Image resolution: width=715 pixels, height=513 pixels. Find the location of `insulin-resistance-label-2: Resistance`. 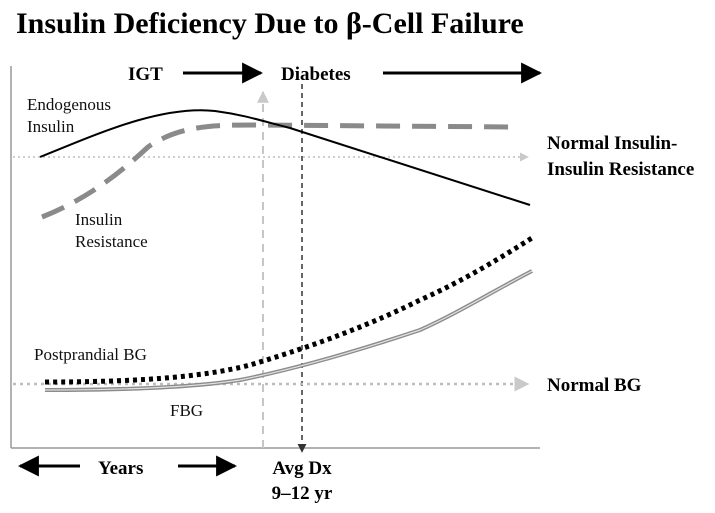

insulin-resistance-label-2: Resistance is located at coordinates (111, 241).